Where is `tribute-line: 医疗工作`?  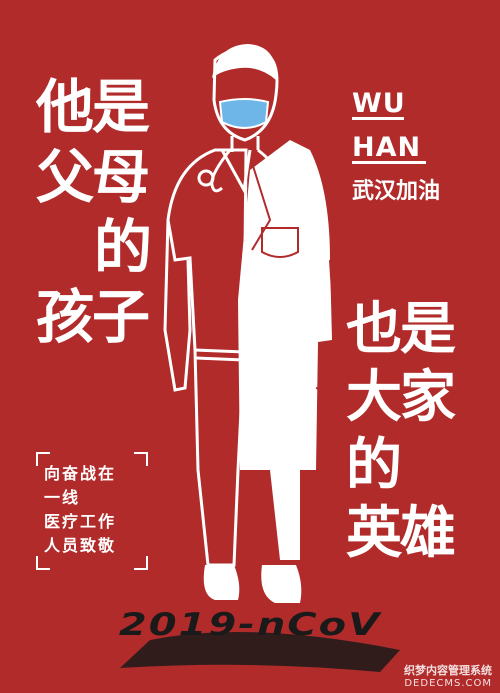
tribute-line: 医疗工作 is located at coordinates (80, 521).